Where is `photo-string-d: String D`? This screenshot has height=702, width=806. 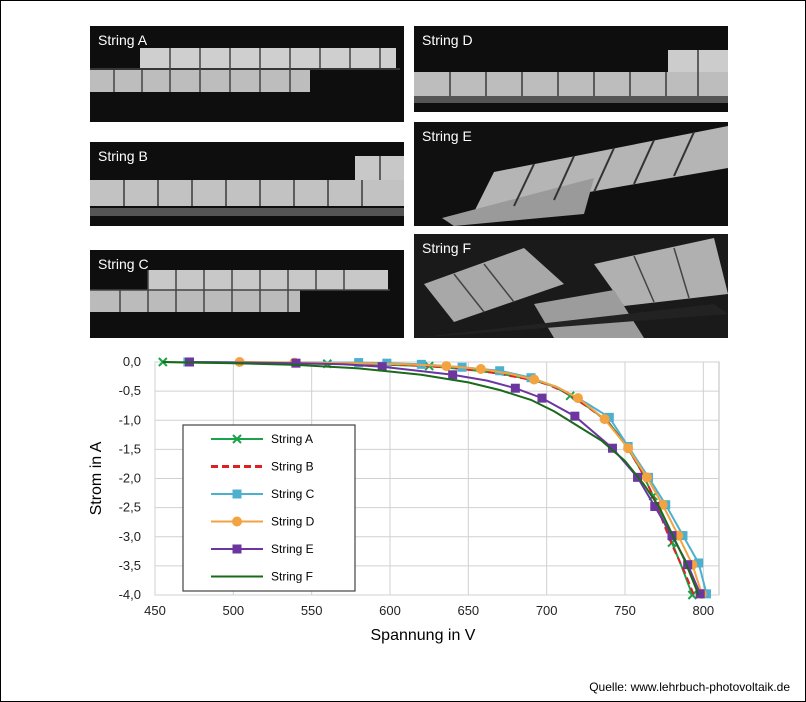 photo-string-d: String D is located at coordinates (571, 69).